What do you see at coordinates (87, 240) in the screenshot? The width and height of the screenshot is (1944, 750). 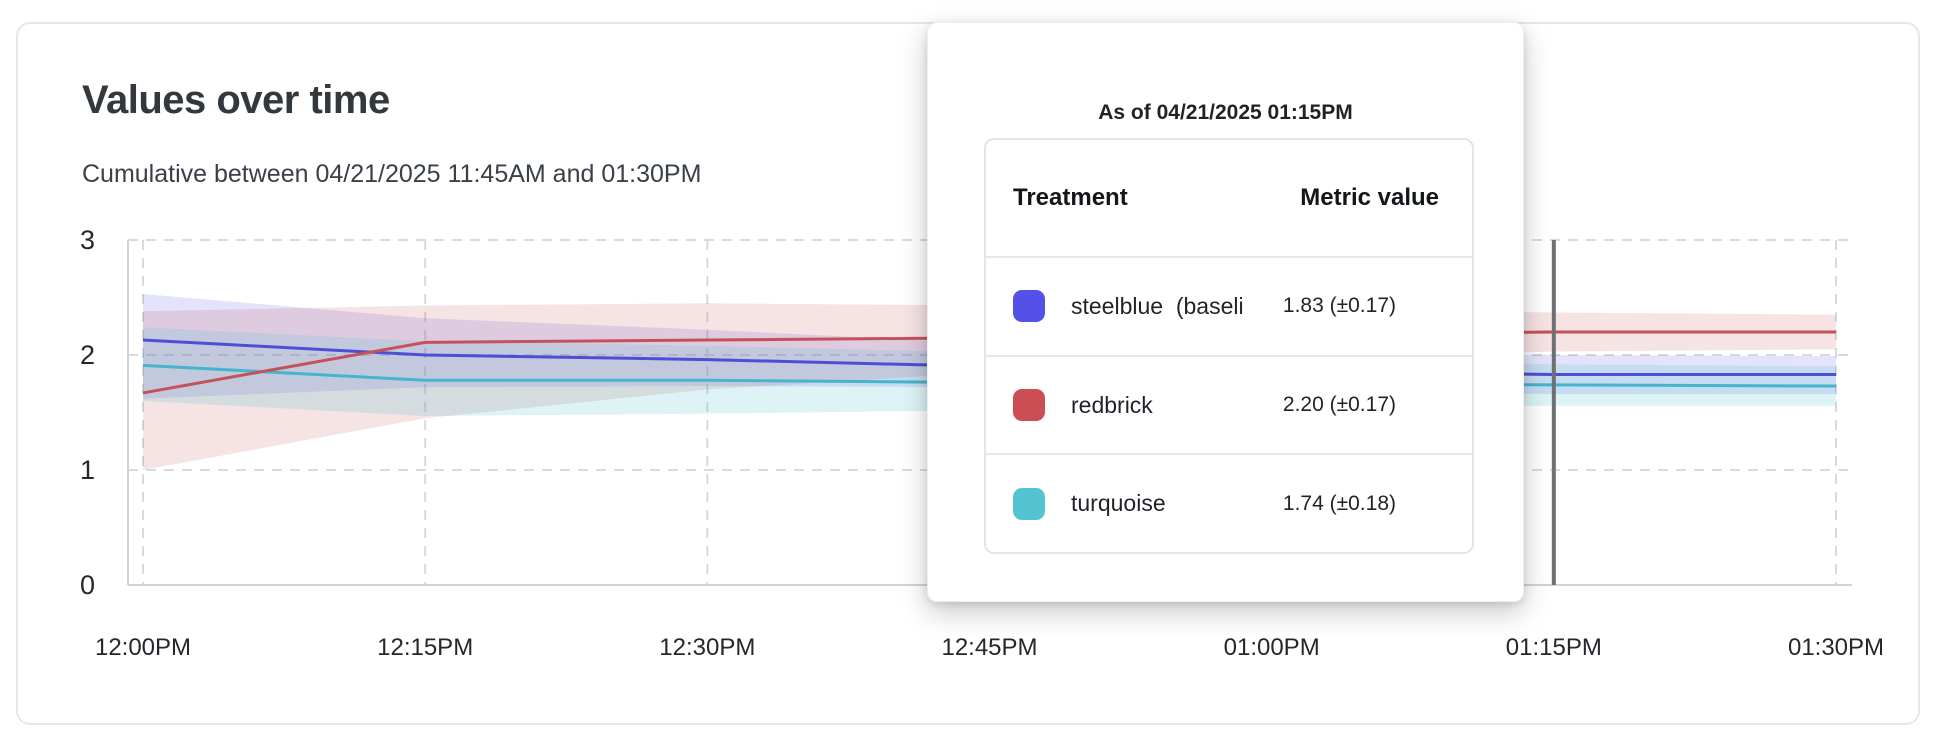 I see `y-tick-label: 3` at bounding box center [87, 240].